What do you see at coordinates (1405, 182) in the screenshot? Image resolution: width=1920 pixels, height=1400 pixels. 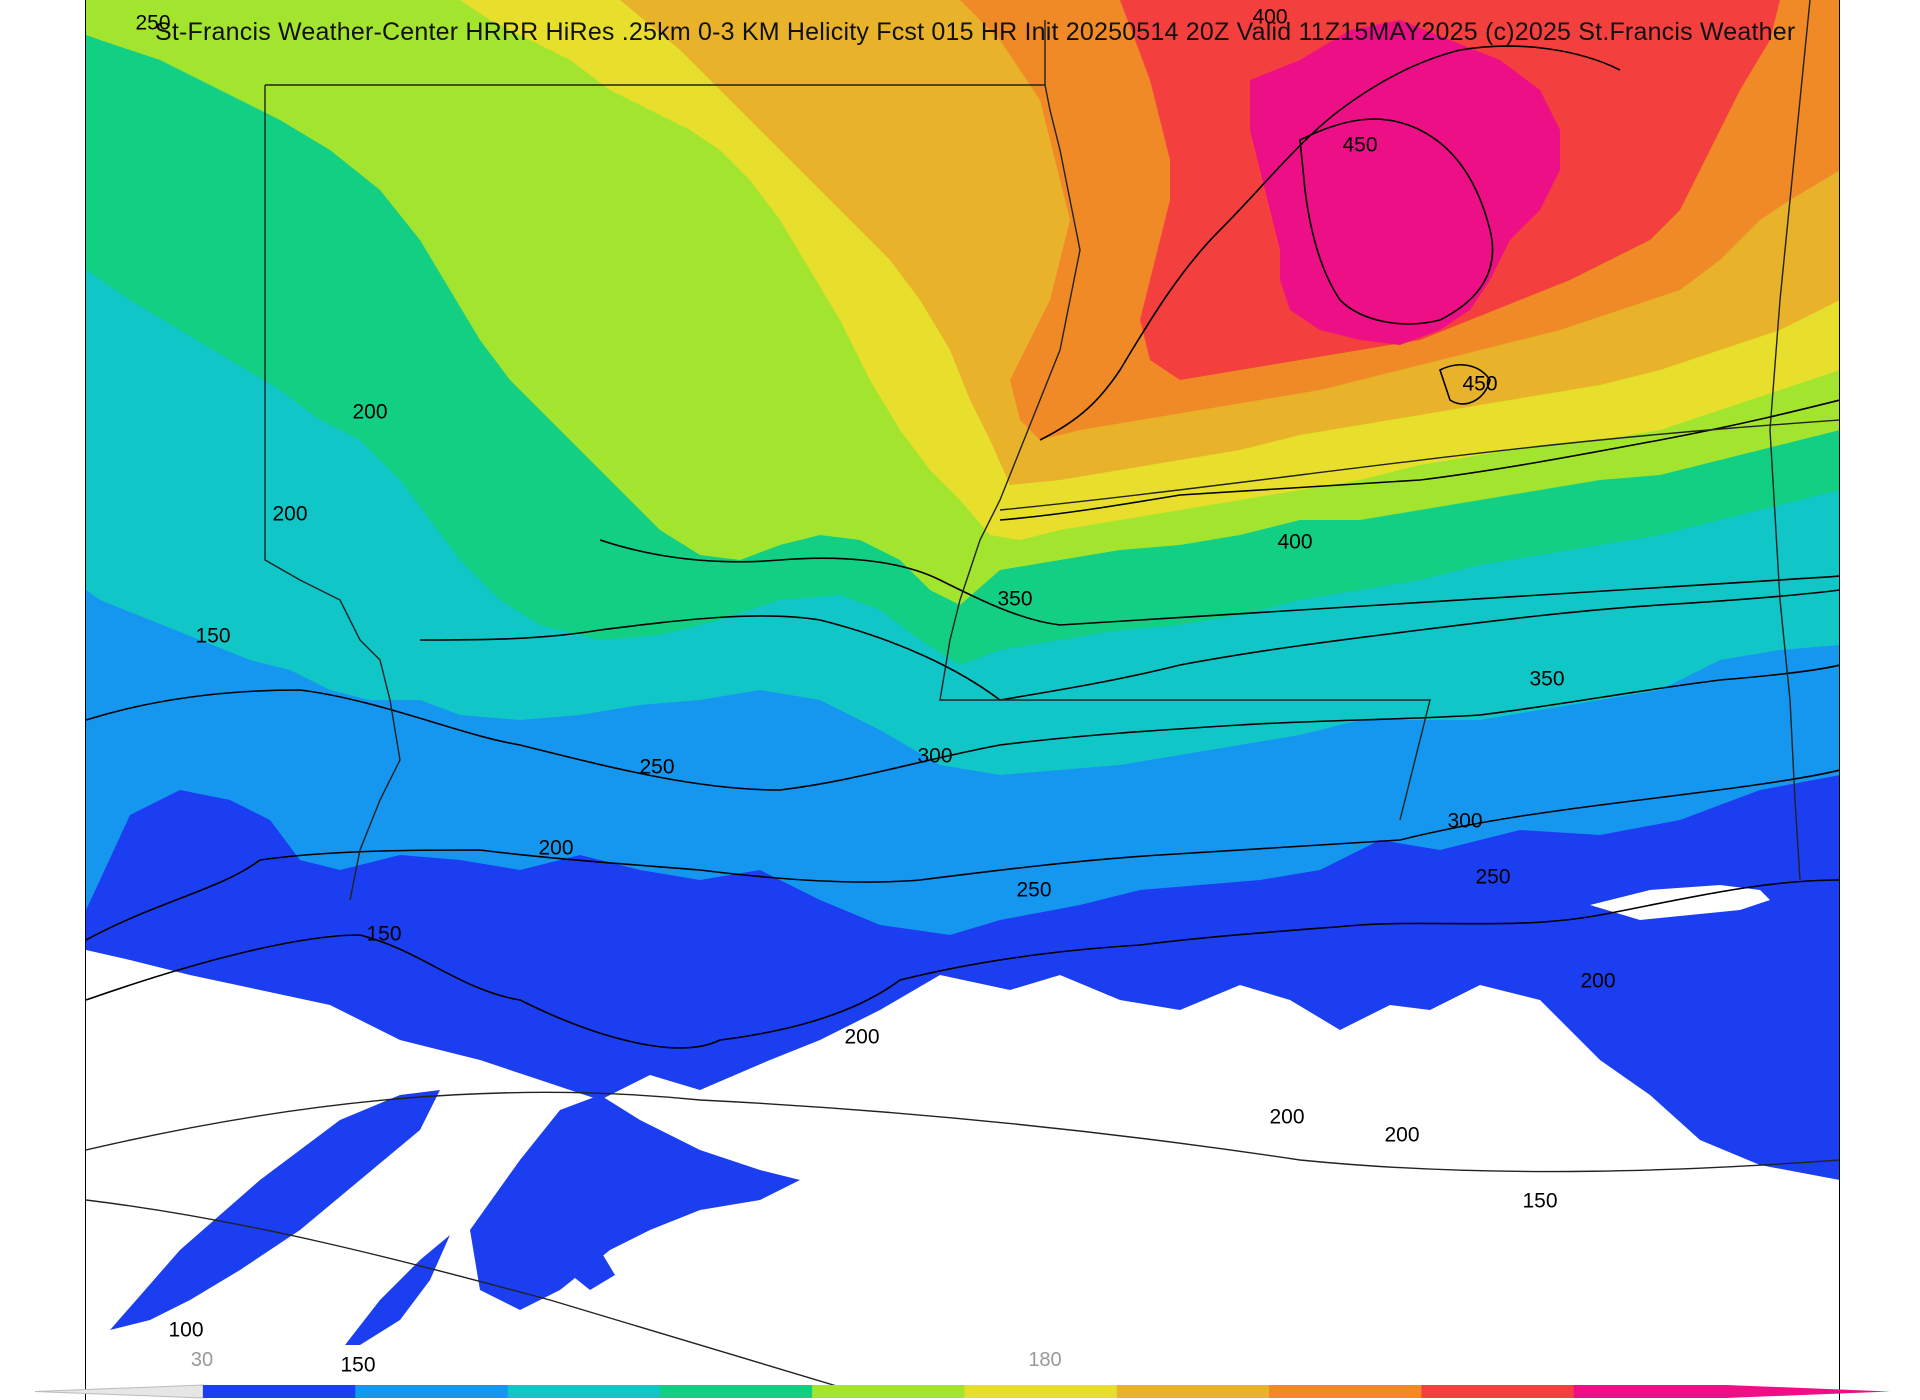 I see `band-magenta` at bounding box center [1405, 182].